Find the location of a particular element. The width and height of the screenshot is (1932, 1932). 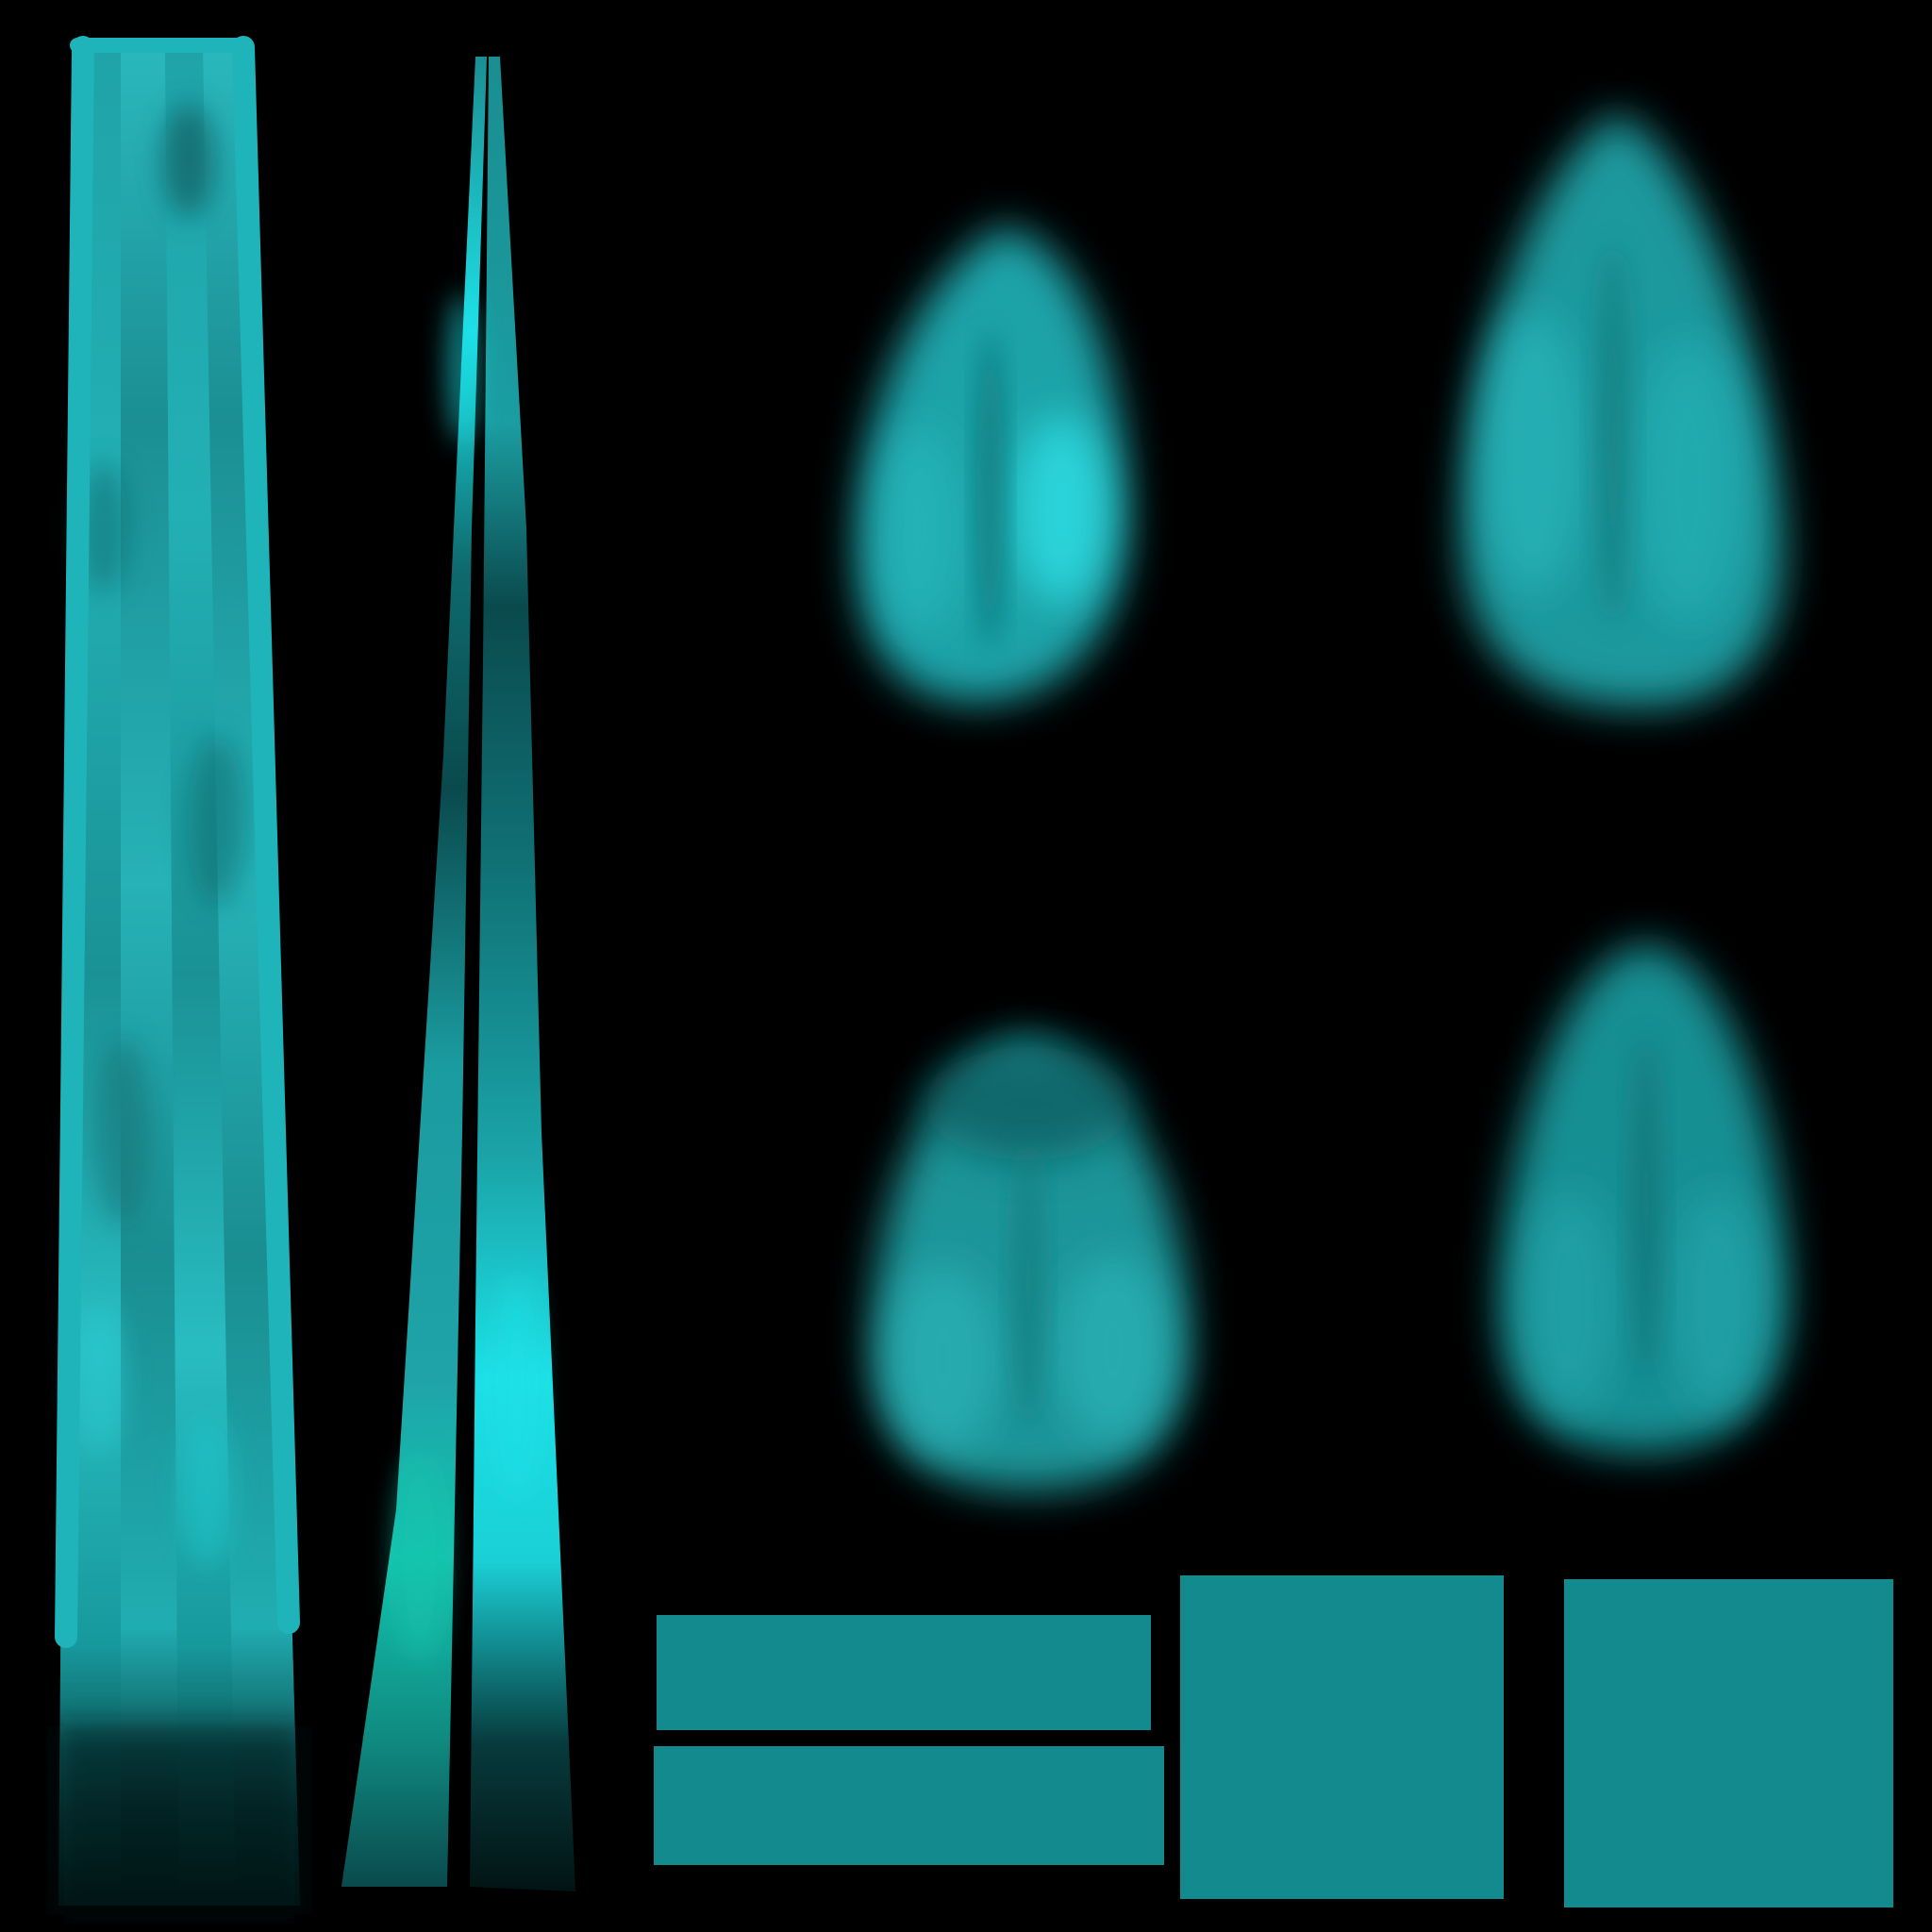

blob-top-left is located at coordinates (993, 464).